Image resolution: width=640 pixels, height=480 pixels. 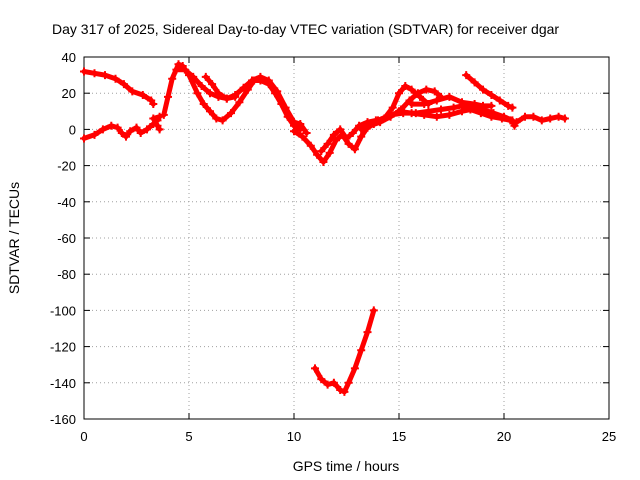 What do you see at coordinates (66, 202) in the screenshot?
I see `y-tick-label: -40` at bounding box center [66, 202].